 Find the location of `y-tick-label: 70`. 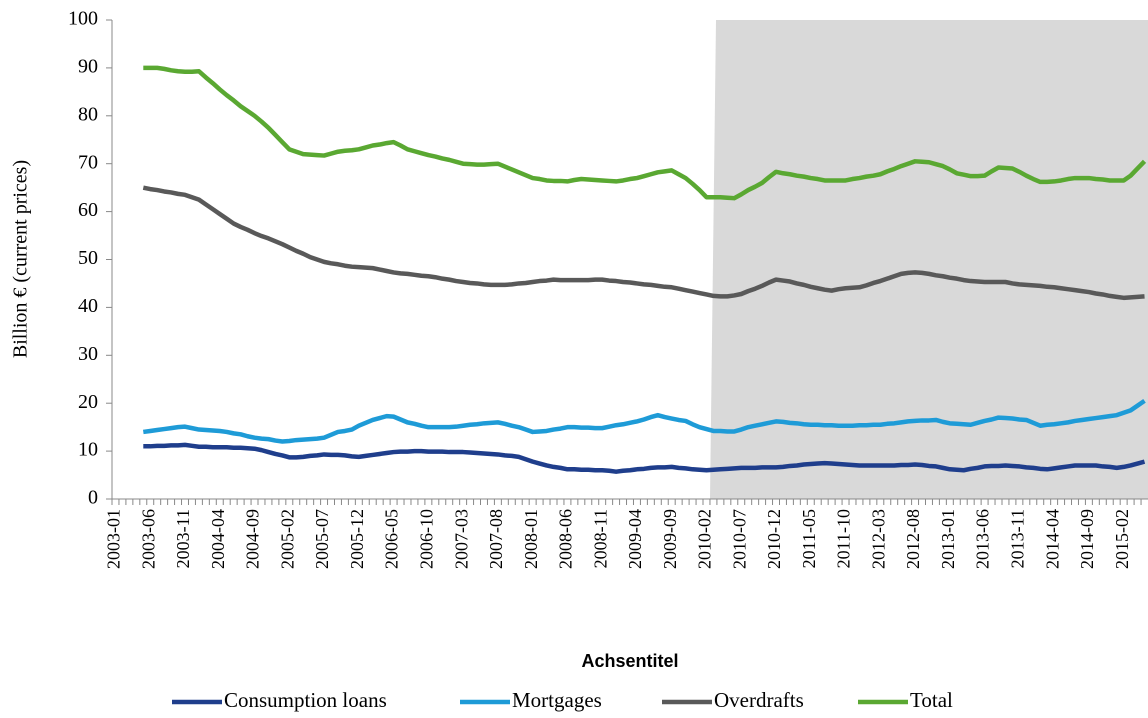

y-tick-label: 70 is located at coordinates (88, 162).